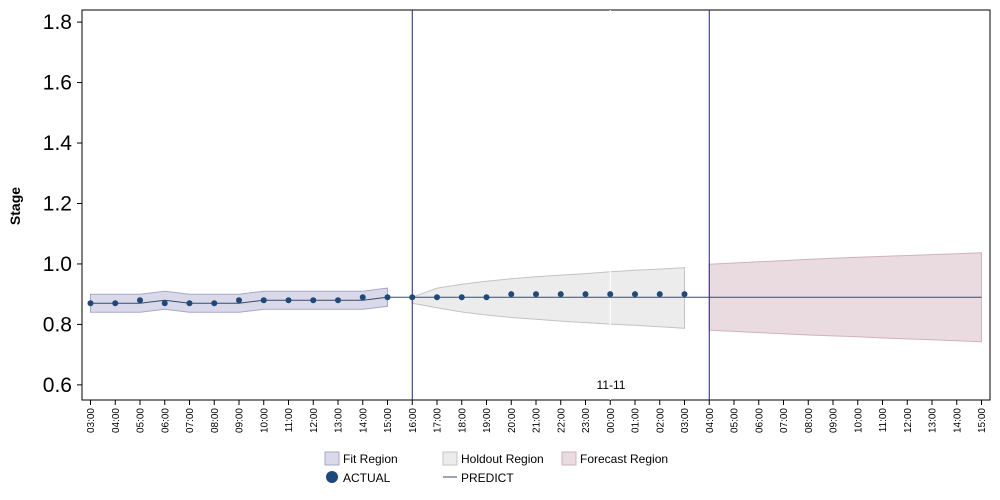 This screenshot has width=1000, height=500. I want to click on legend-actual-marker, so click(332, 477).